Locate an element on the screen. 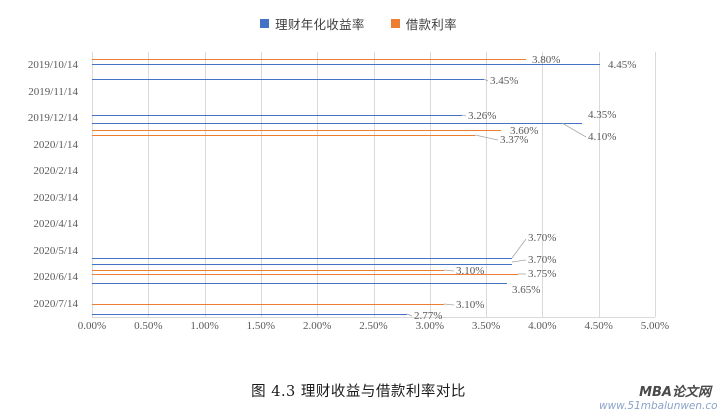 This screenshot has height=420, width=717. y-axis-tick-label: 2020/4/14 is located at coordinates (55, 224).